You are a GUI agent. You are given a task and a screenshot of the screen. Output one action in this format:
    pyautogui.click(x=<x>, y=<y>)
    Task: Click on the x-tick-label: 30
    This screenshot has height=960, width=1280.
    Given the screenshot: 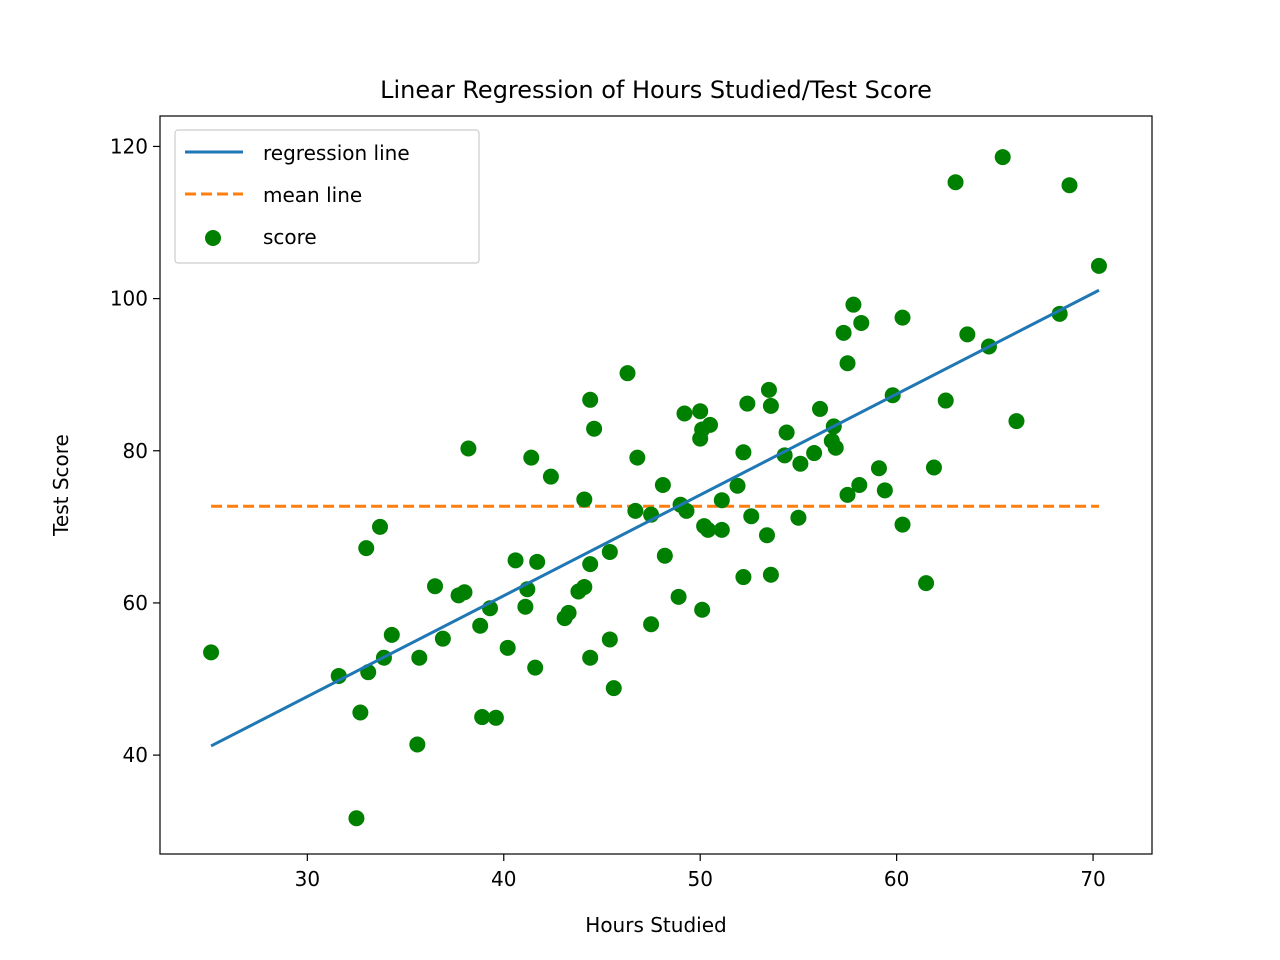 What is the action you would take?
    pyautogui.click(x=307, y=879)
    